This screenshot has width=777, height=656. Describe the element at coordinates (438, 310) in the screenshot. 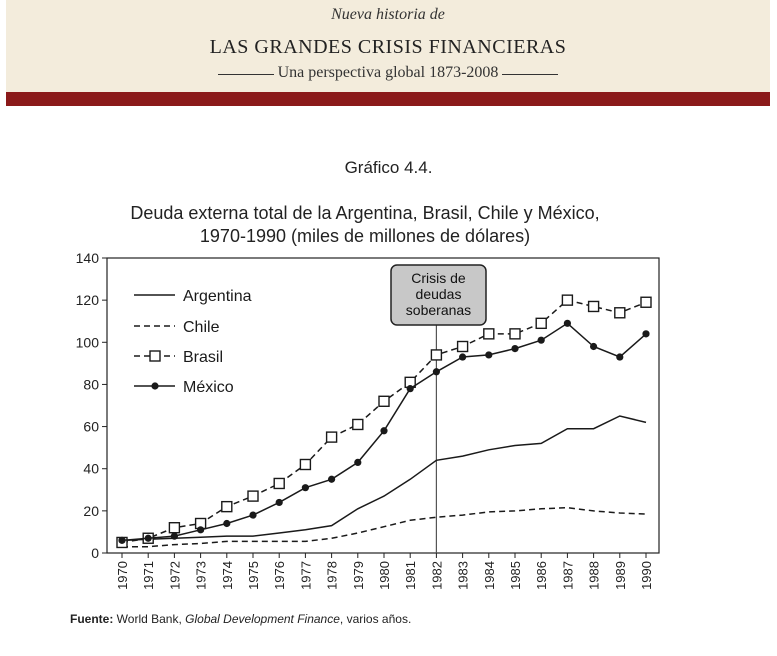

I see `crisis-label: soberanas` at that location.